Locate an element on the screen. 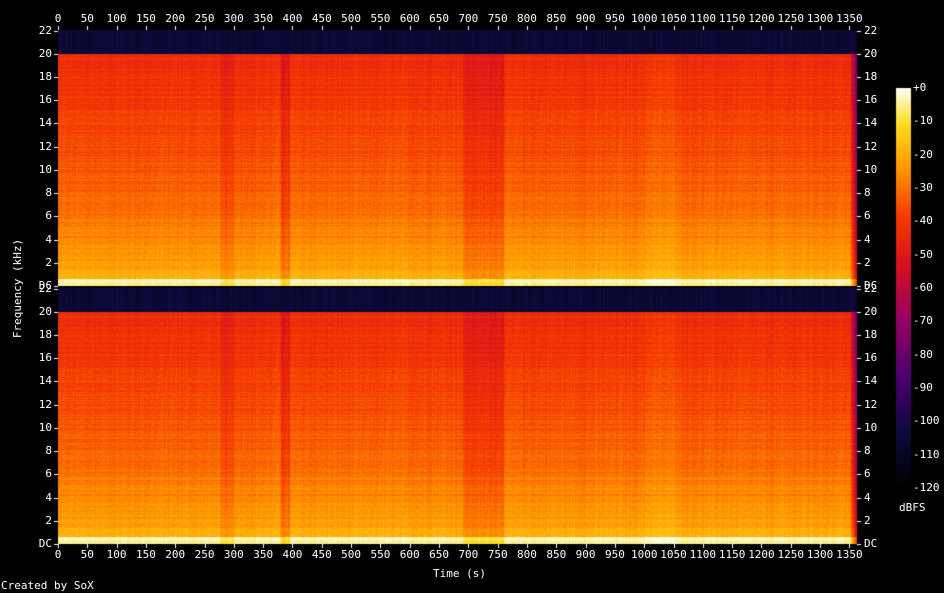  x-tick-bottom-700: 700 is located at coordinates (468, 554).